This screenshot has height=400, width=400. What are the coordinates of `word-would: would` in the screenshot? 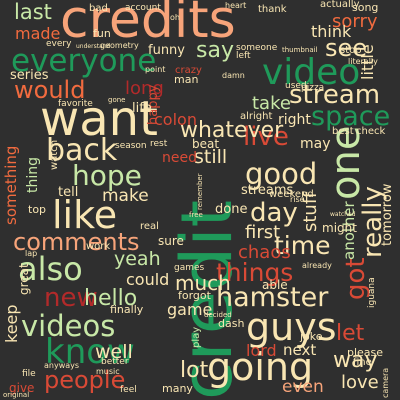 It's located at (50, 90).